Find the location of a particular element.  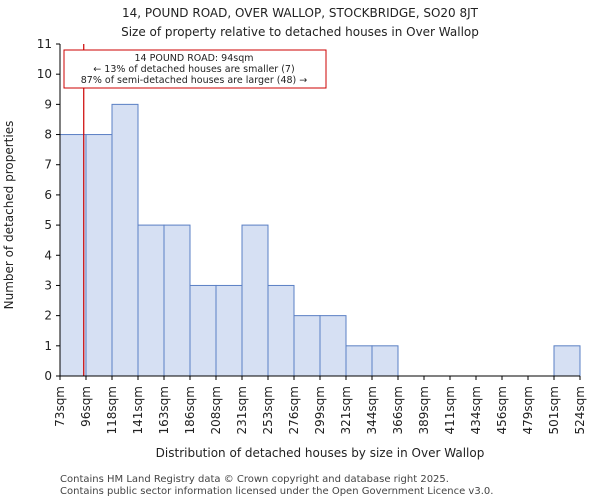

bar-501sqm is located at coordinates (567, 361).